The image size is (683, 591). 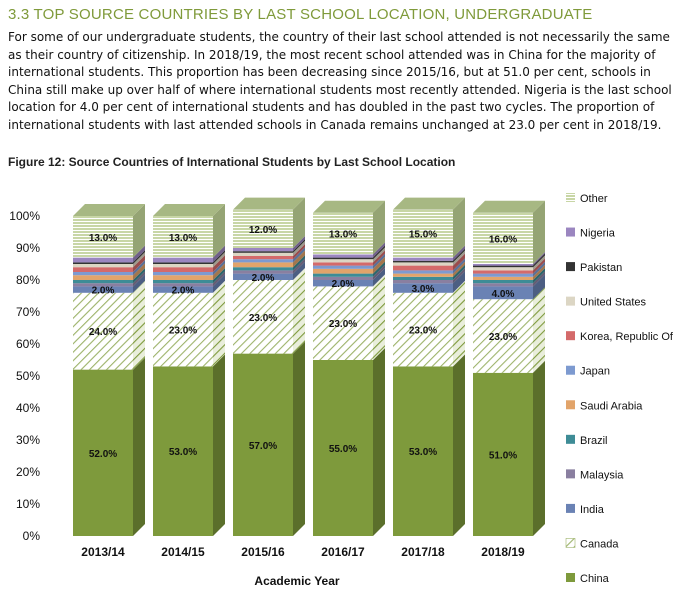 What do you see at coordinates (28, 376) in the screenshot?
I see `y-tick-label: 50%` at bounding box center [28, 376].